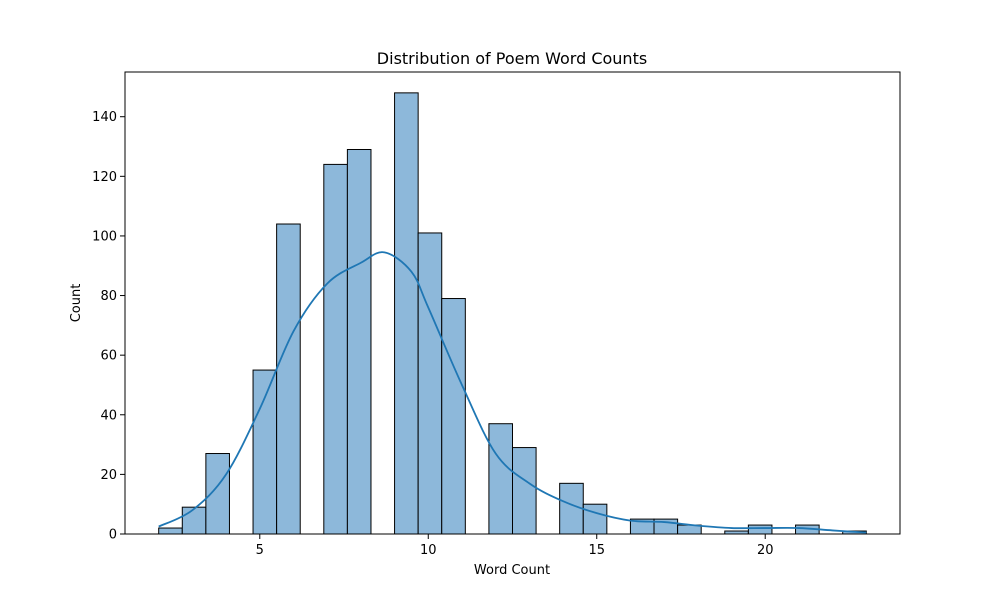 This screenshot has height=600, width=1000. What do you see at coordinates (512, 570) in the screenshot?
I see `x-axis-label: Word Count` at bounding box center [512, 570].